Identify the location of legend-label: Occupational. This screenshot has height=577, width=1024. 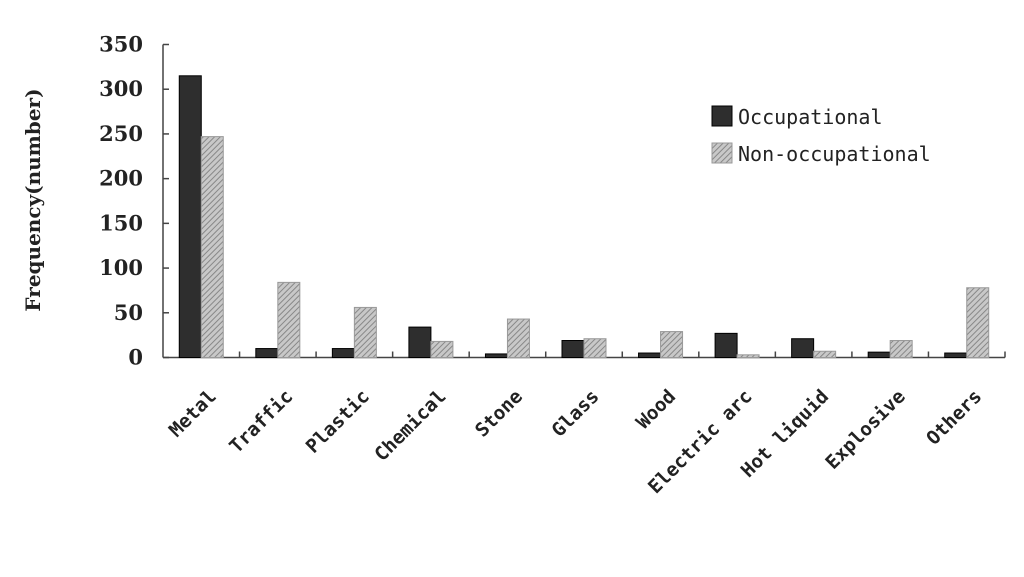
(810, 117).